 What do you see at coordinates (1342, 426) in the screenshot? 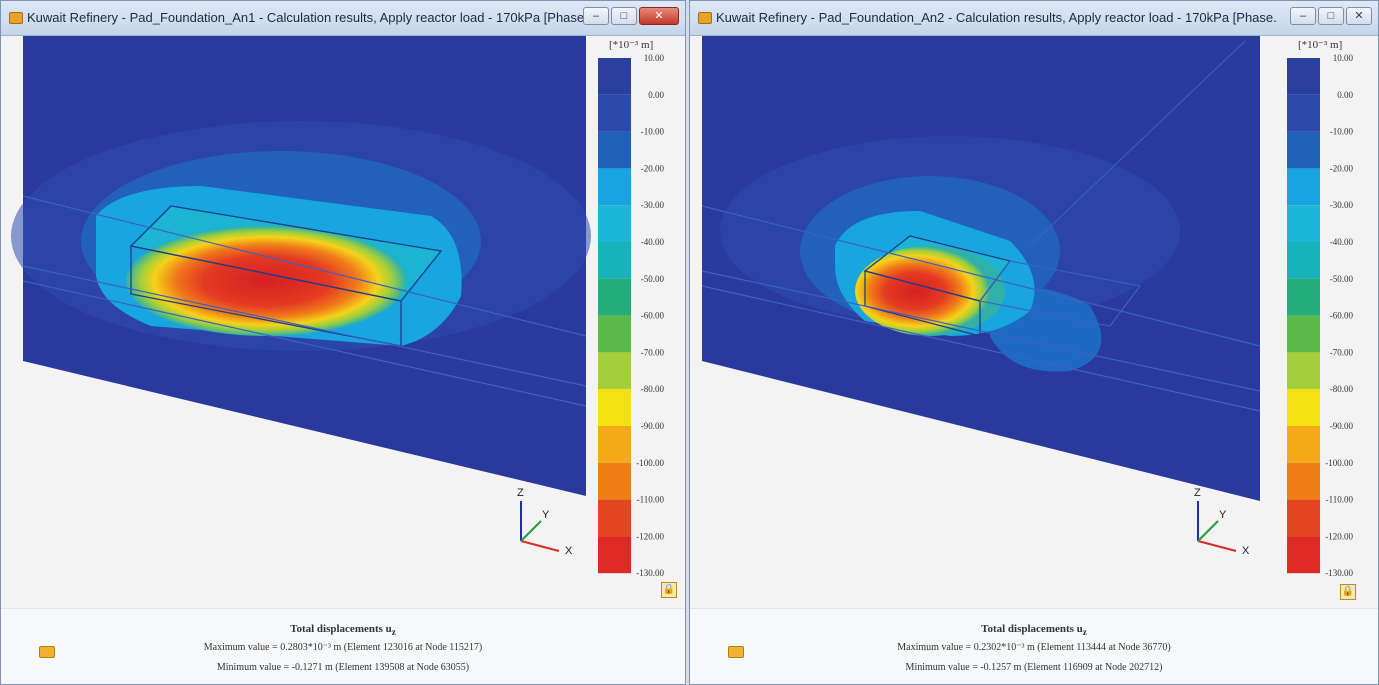
I see `legend-tick-label: -90.00` at bounding box center [1342, 426].